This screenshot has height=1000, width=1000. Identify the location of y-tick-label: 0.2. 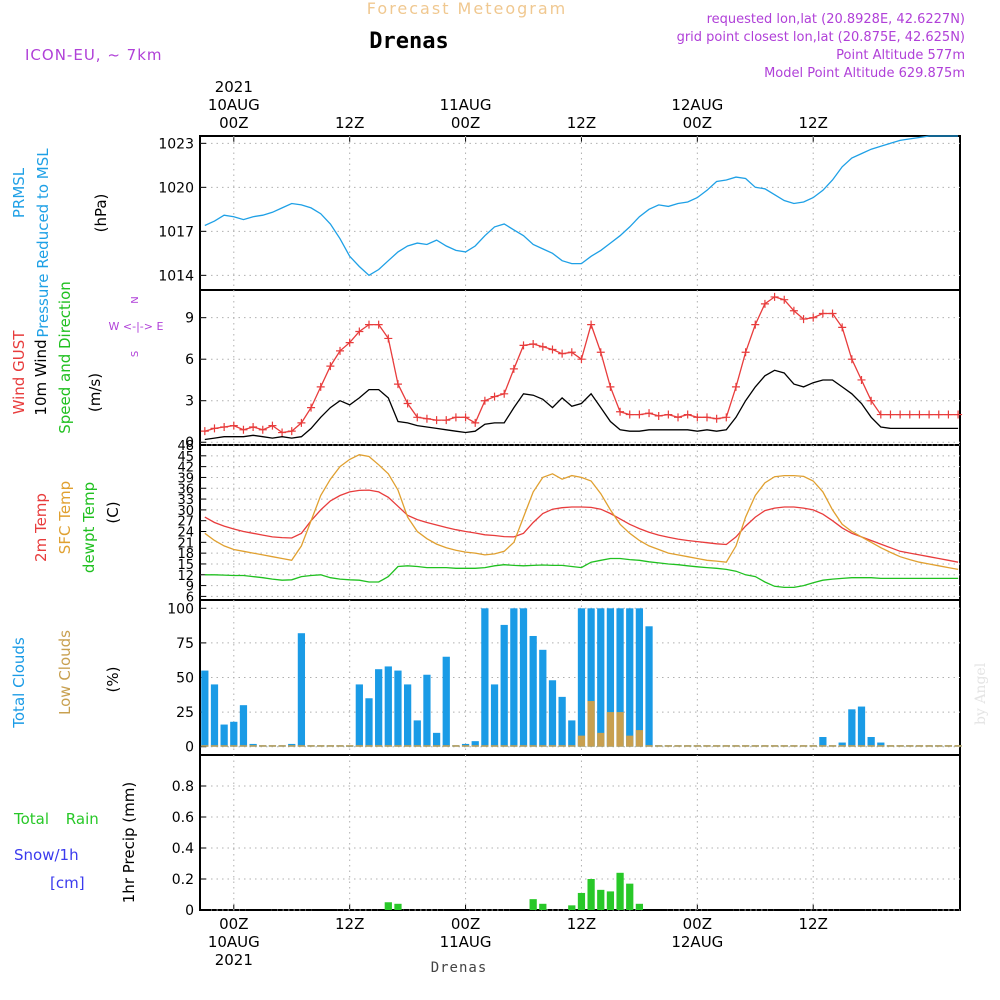
(183, 880).